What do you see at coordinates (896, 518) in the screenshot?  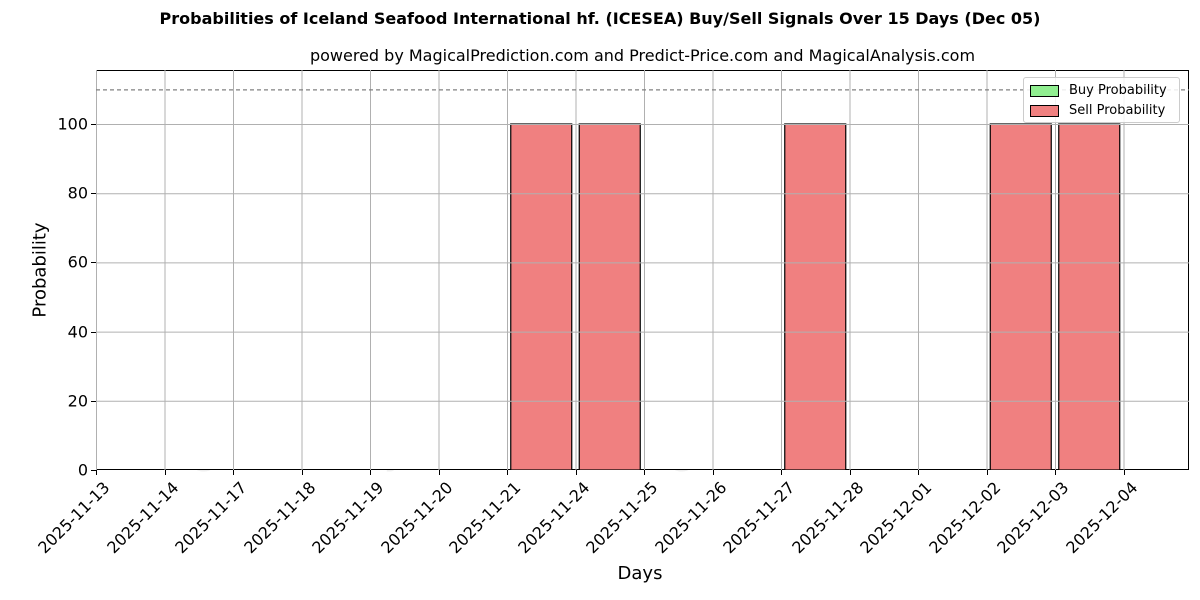 I see `x-tick-label: 2025-12-01` at bounding box center [896, 518].